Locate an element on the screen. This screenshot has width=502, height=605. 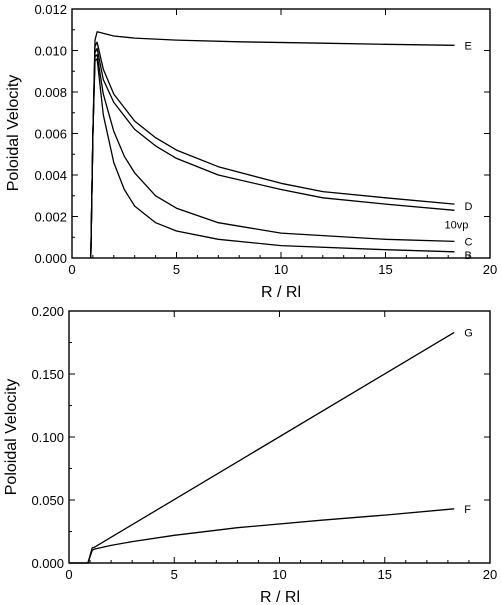
bottom-chart-x-tick-label: 0 is located at coordinates (68, 574).